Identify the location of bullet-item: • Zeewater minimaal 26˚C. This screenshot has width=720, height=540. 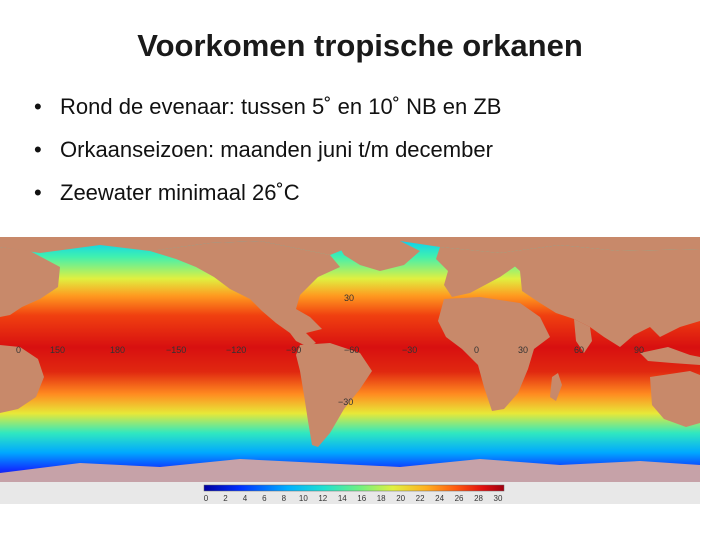
(167, 193).